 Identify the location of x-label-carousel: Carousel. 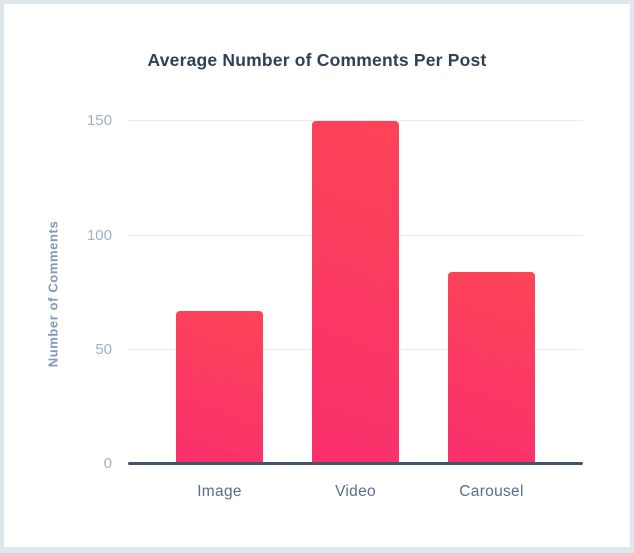
(491, 491).